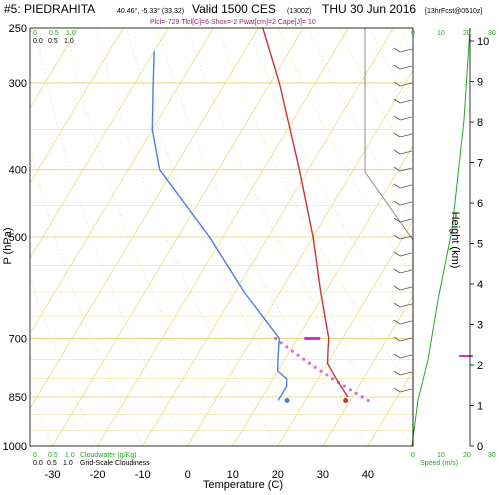  Describe the element at coordinates (480, 407) in the screenshot. I see `height-tick-label: 1` at that location.